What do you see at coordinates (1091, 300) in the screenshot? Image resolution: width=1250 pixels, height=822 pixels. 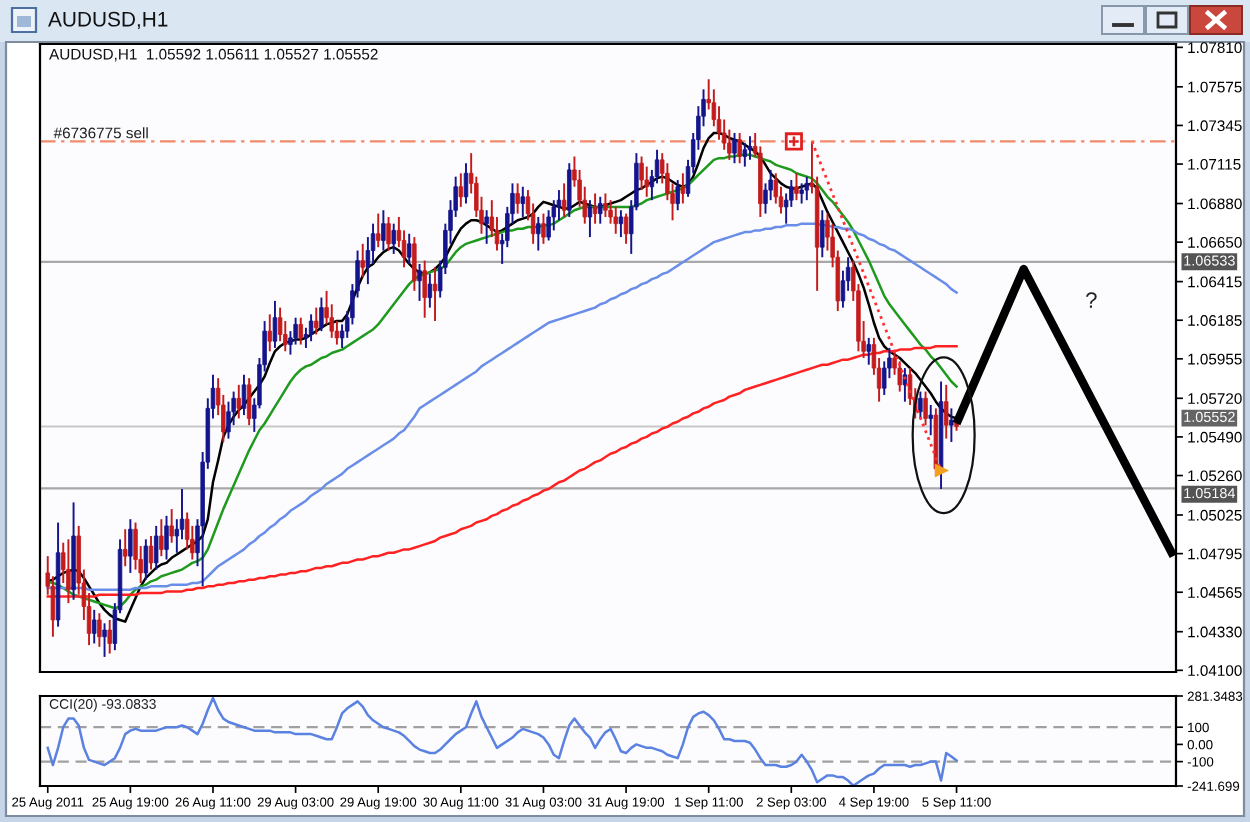 I see `annotation: ?` at bounding box center [1091, 300].